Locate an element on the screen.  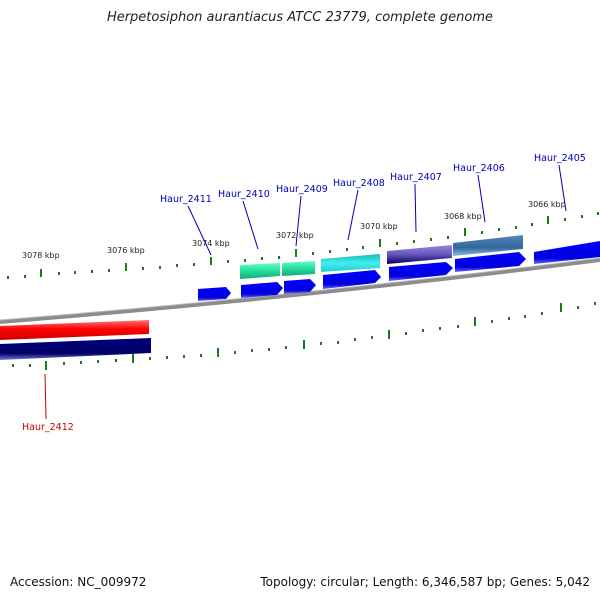
accession-text: Accession: NC_009972 is located at coordinates (78, 582).